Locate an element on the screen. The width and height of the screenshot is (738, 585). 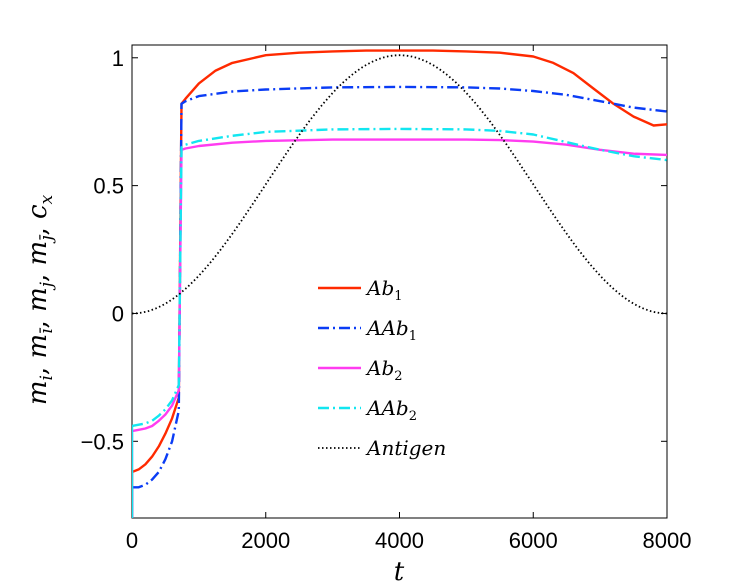
y-tick-labels: −0.5 0 0.5 1 is located at coordinates (102, 250).